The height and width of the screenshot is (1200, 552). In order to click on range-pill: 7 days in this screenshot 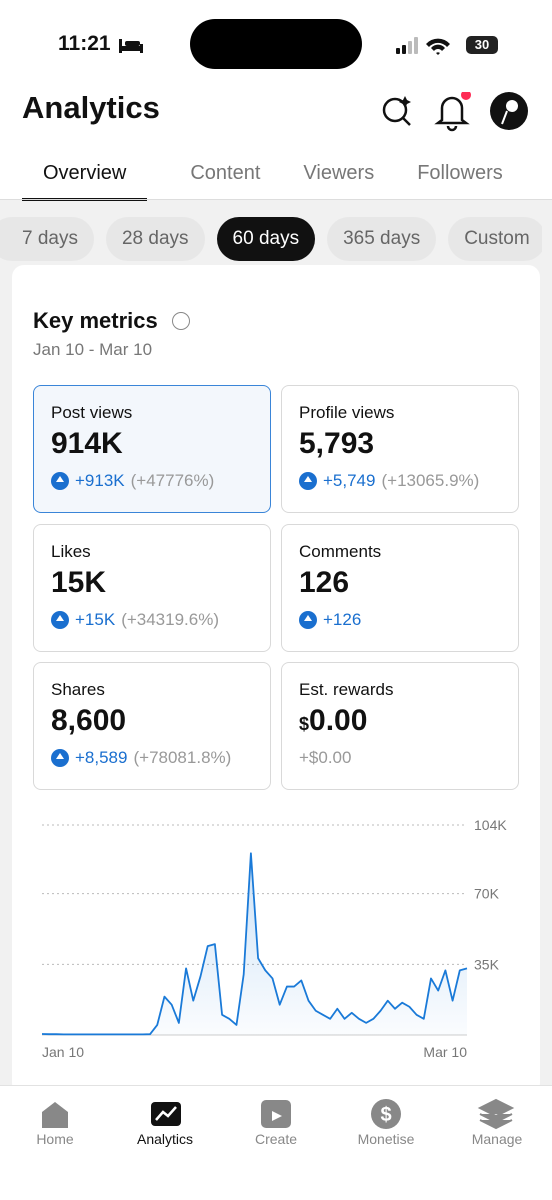, I will do `click(47, 239)`.